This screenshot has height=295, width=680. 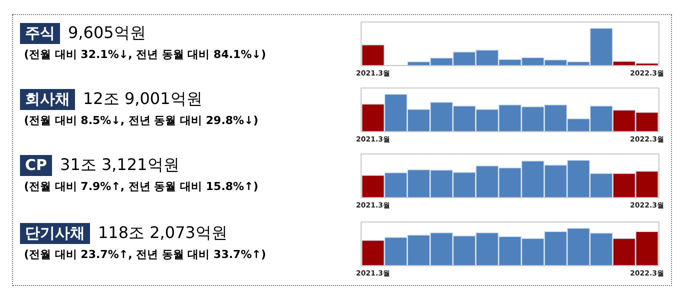 What do you see at coordinates (145, 54) in the screenshot?
I see `text: (전월 대비 32.1%↓, 전년 동월 대비 84.1%↓)` at bounding box center [145, 54].